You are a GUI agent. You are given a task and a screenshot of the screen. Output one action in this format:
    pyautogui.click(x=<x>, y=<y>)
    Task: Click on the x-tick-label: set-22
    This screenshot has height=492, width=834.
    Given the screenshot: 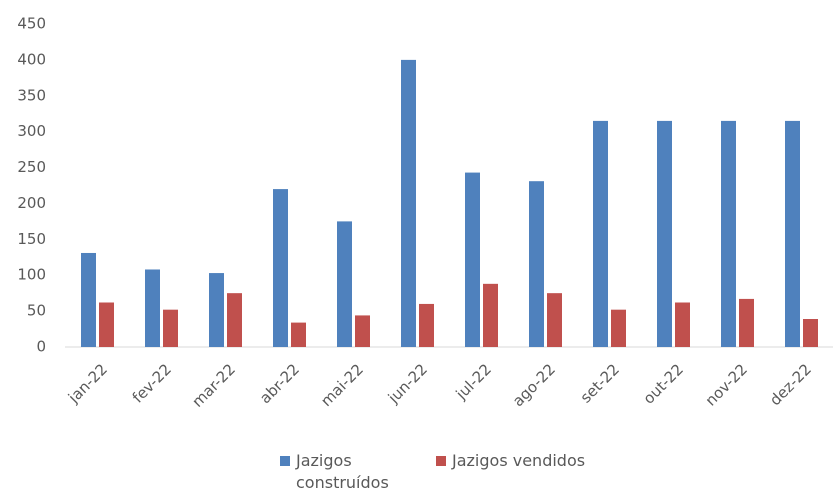 What is the action you would take?
    pyautogui.click(x=600, y=383)
    